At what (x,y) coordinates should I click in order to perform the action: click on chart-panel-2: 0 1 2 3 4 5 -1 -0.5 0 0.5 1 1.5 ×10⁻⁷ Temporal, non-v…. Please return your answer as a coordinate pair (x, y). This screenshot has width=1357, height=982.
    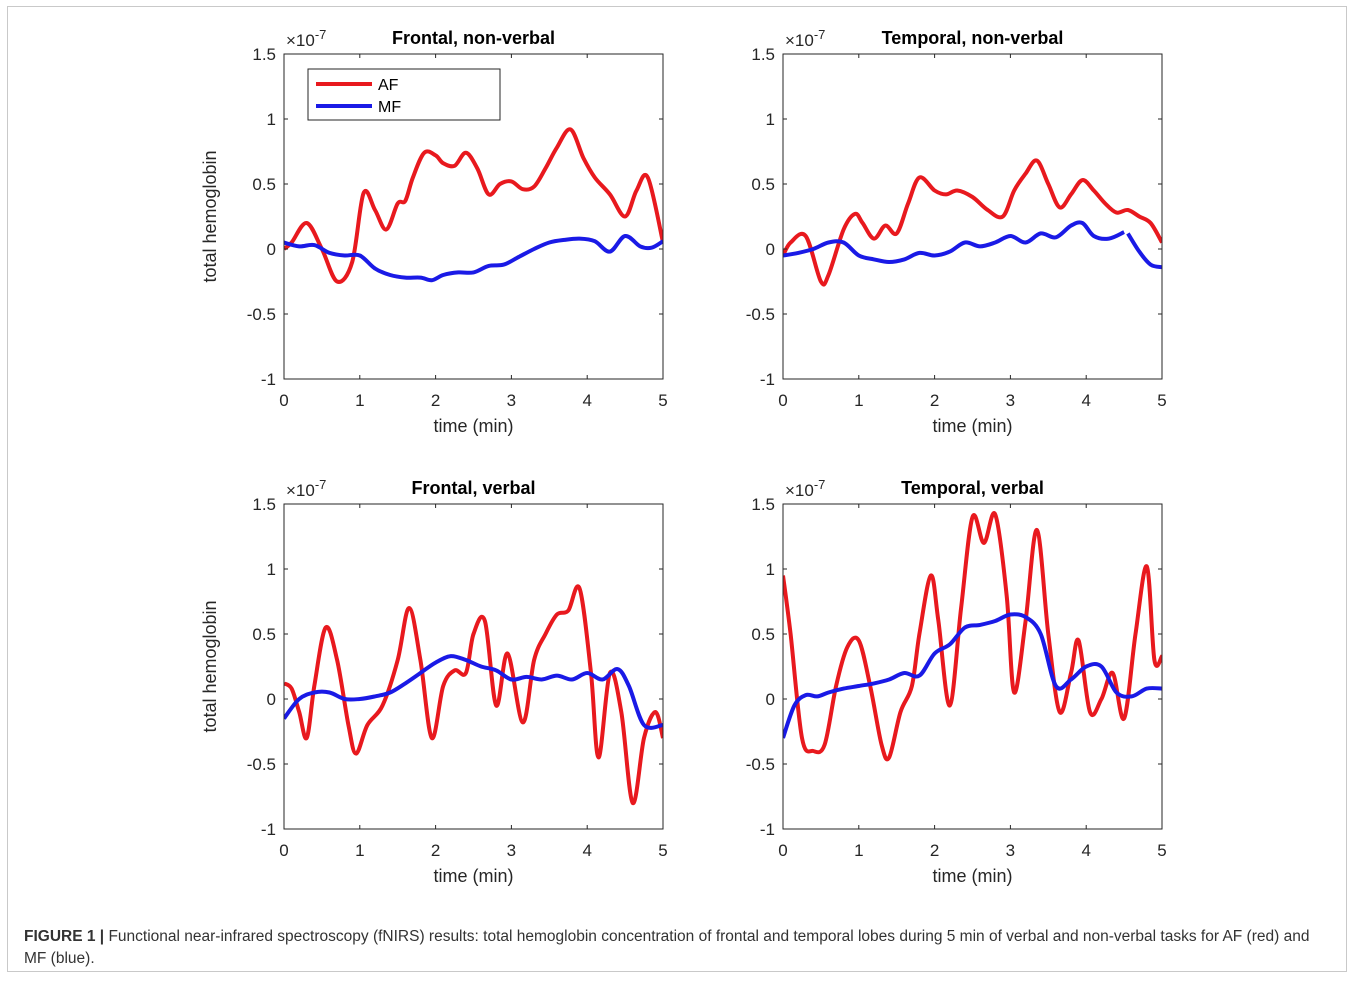
    Looking at the image, I should click on (956, 231).